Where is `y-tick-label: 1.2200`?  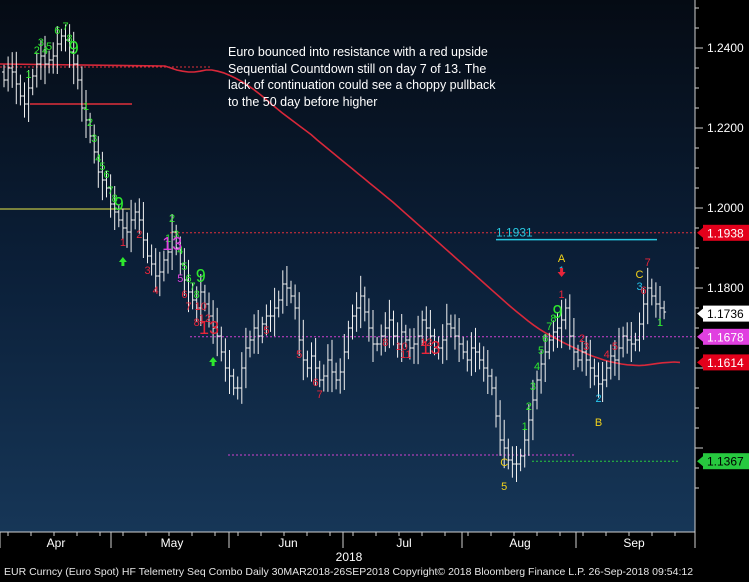
y-tick-label: 1.2200 is located at coordinates (725, 128).